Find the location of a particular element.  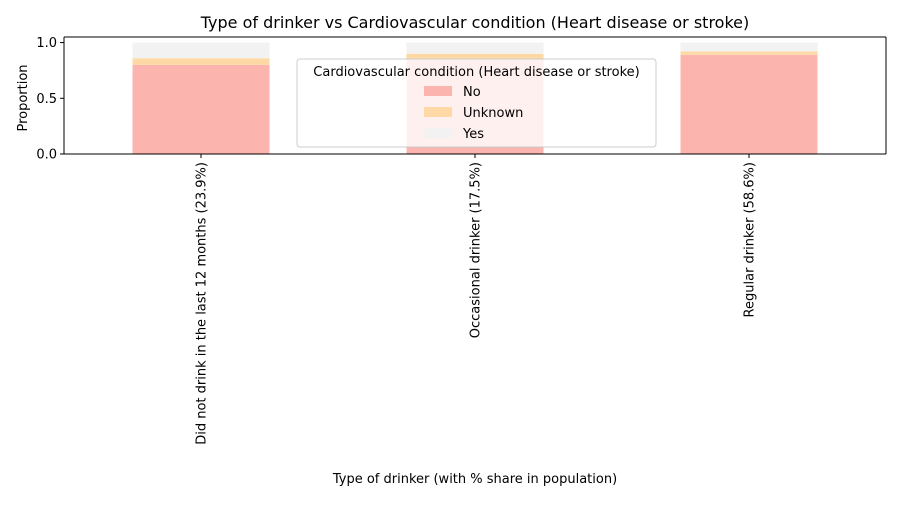

legend-swatch-yes is located at coordinates (438, 133).